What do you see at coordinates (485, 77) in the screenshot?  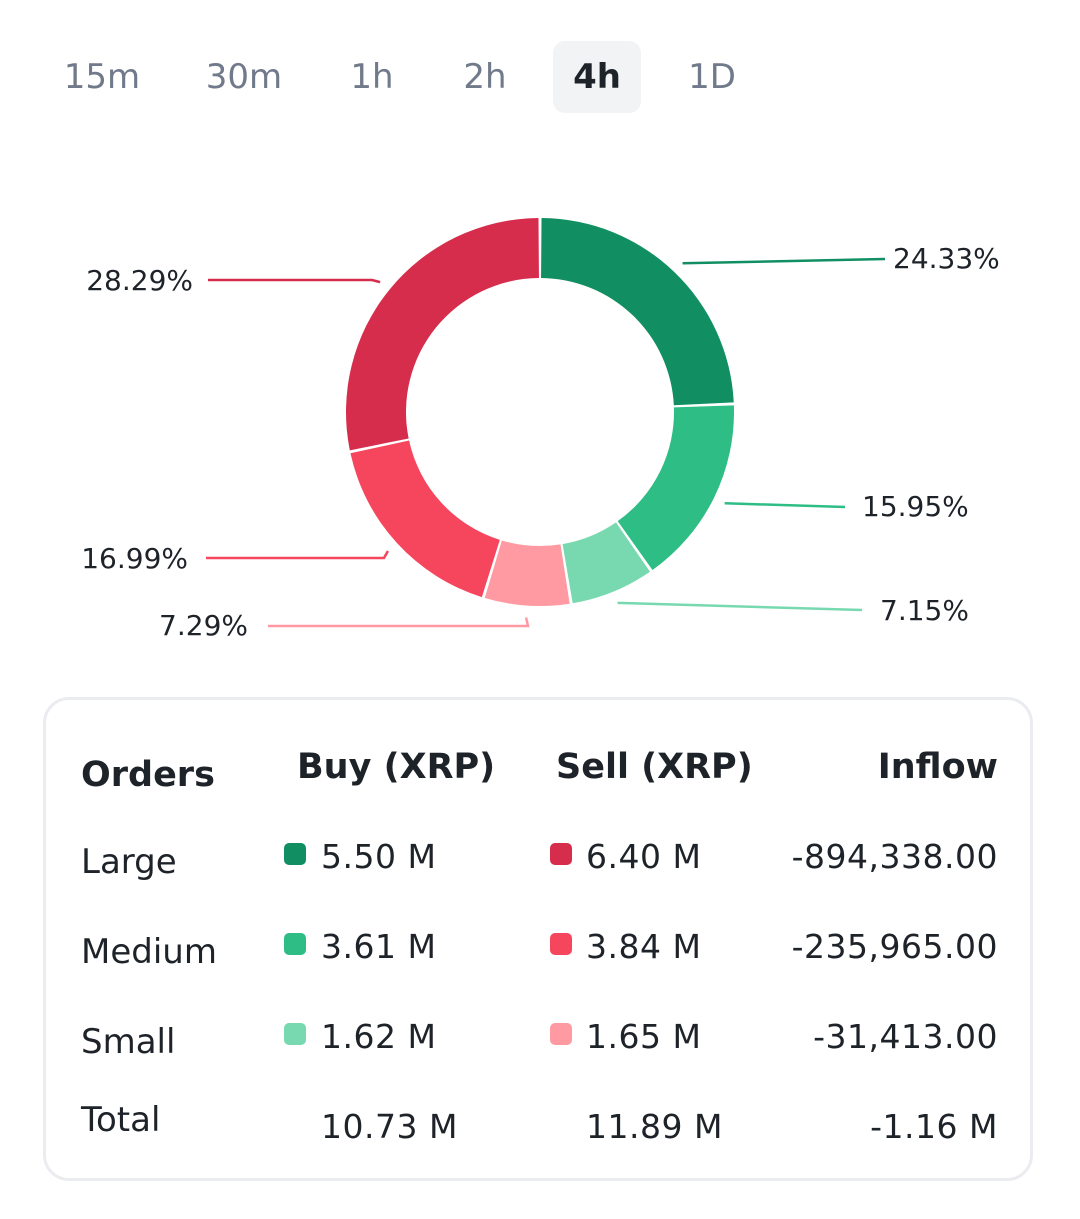 I see `tab-2h: 2h` at bounding box center [485, 77].